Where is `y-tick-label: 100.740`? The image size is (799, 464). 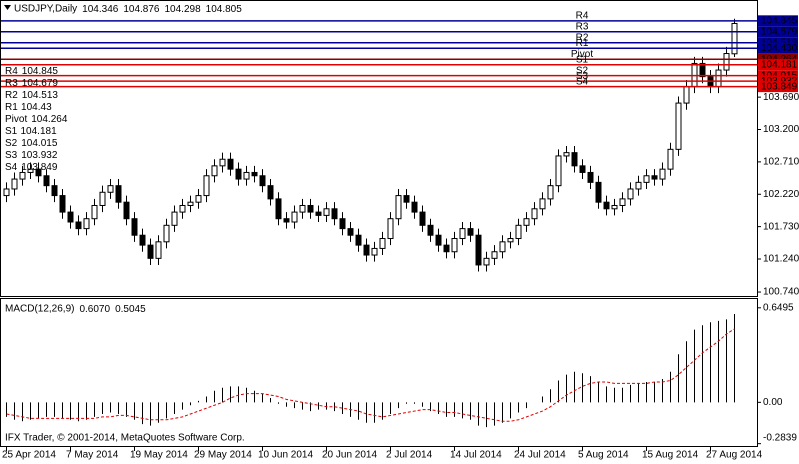 y-tick-label: 100.740 is located at coordinates (781, 292).